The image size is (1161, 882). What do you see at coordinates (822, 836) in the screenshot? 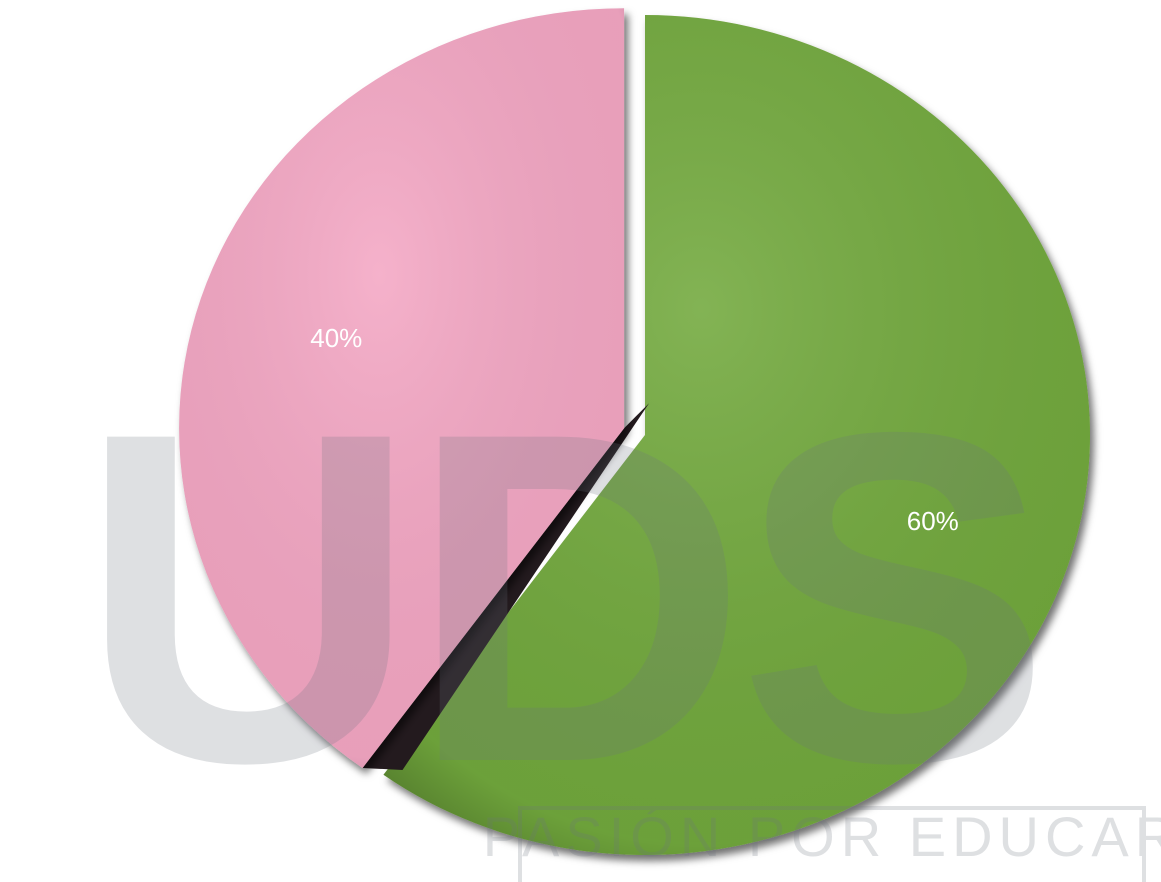
I see `watermark-tagline: PASIÓN POR EDUCAR` at bounding box center [822, 836].